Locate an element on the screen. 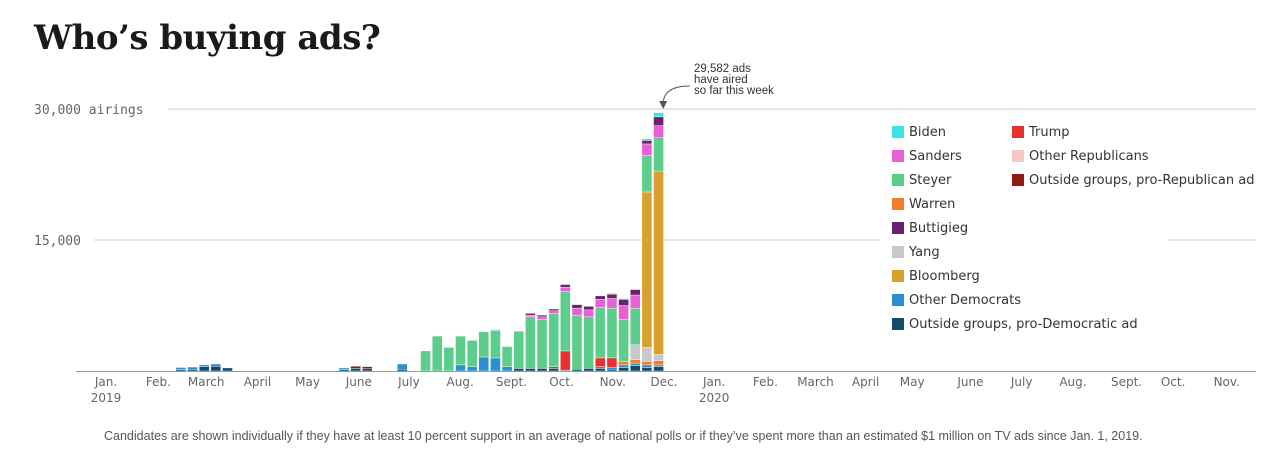 The image size is (1280, 458). legend-label: Outside groups, pro-Republican ad is located at coordinates (1142, 180).